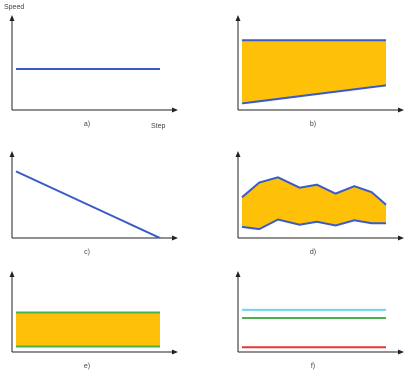  Describe the element at coordinates (93, 71) in the screenshot. I see `panel-1: a)` at that location.